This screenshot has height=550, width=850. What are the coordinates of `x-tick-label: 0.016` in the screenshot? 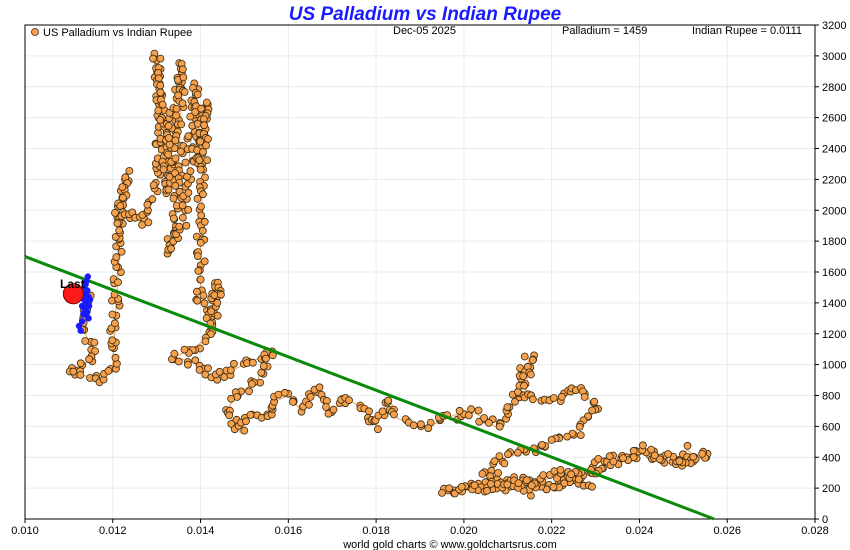 It's located at (289, 531).